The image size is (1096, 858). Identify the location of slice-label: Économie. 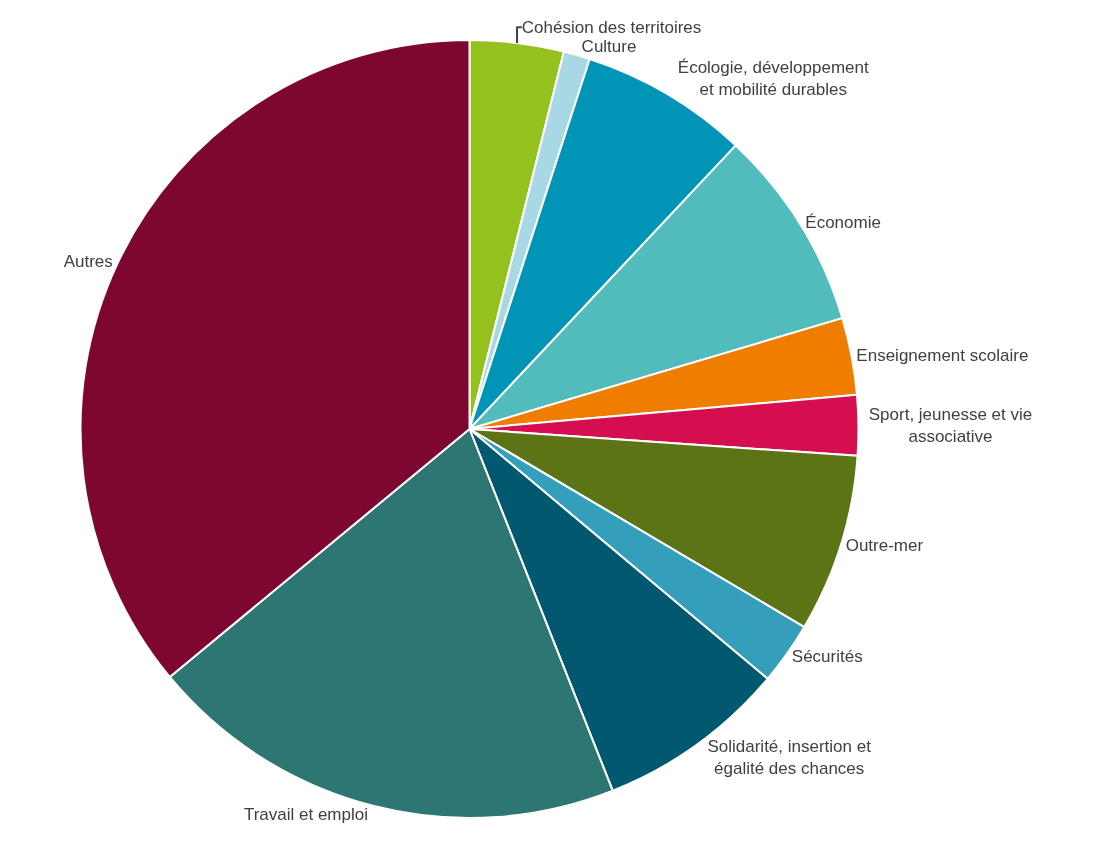
(843, 222).